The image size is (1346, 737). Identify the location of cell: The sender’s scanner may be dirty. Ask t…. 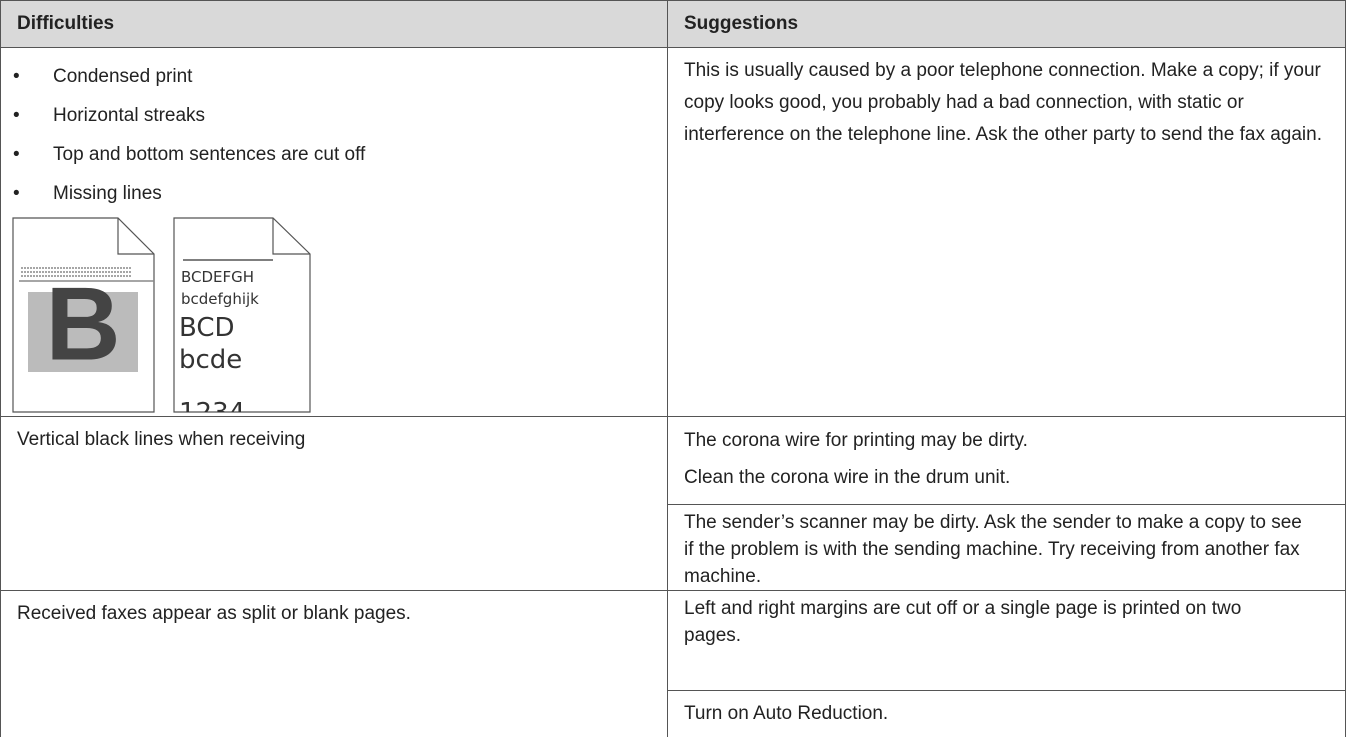
(1006, 547).